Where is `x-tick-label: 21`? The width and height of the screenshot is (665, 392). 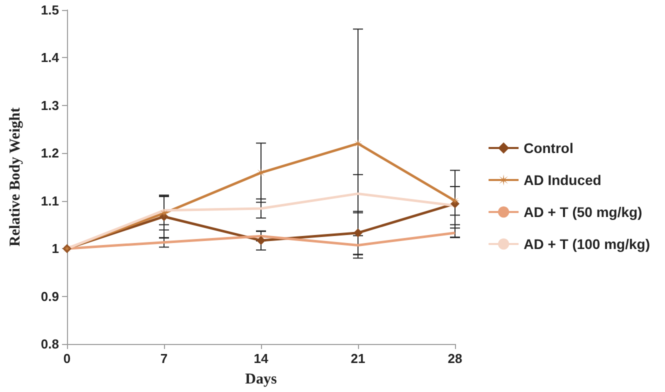 x-tick-label: 21 is located at coordinates (358, 358).